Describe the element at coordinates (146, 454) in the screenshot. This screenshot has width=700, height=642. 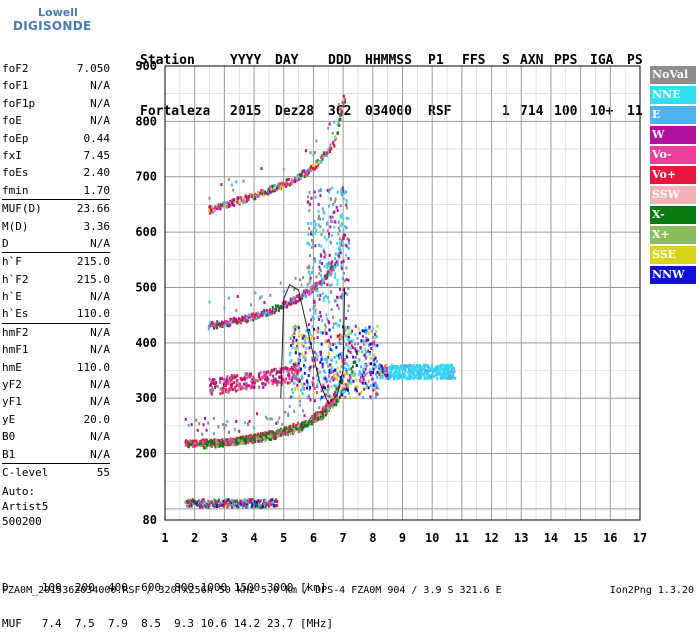
I see `y-tick-label: 200` at that location.